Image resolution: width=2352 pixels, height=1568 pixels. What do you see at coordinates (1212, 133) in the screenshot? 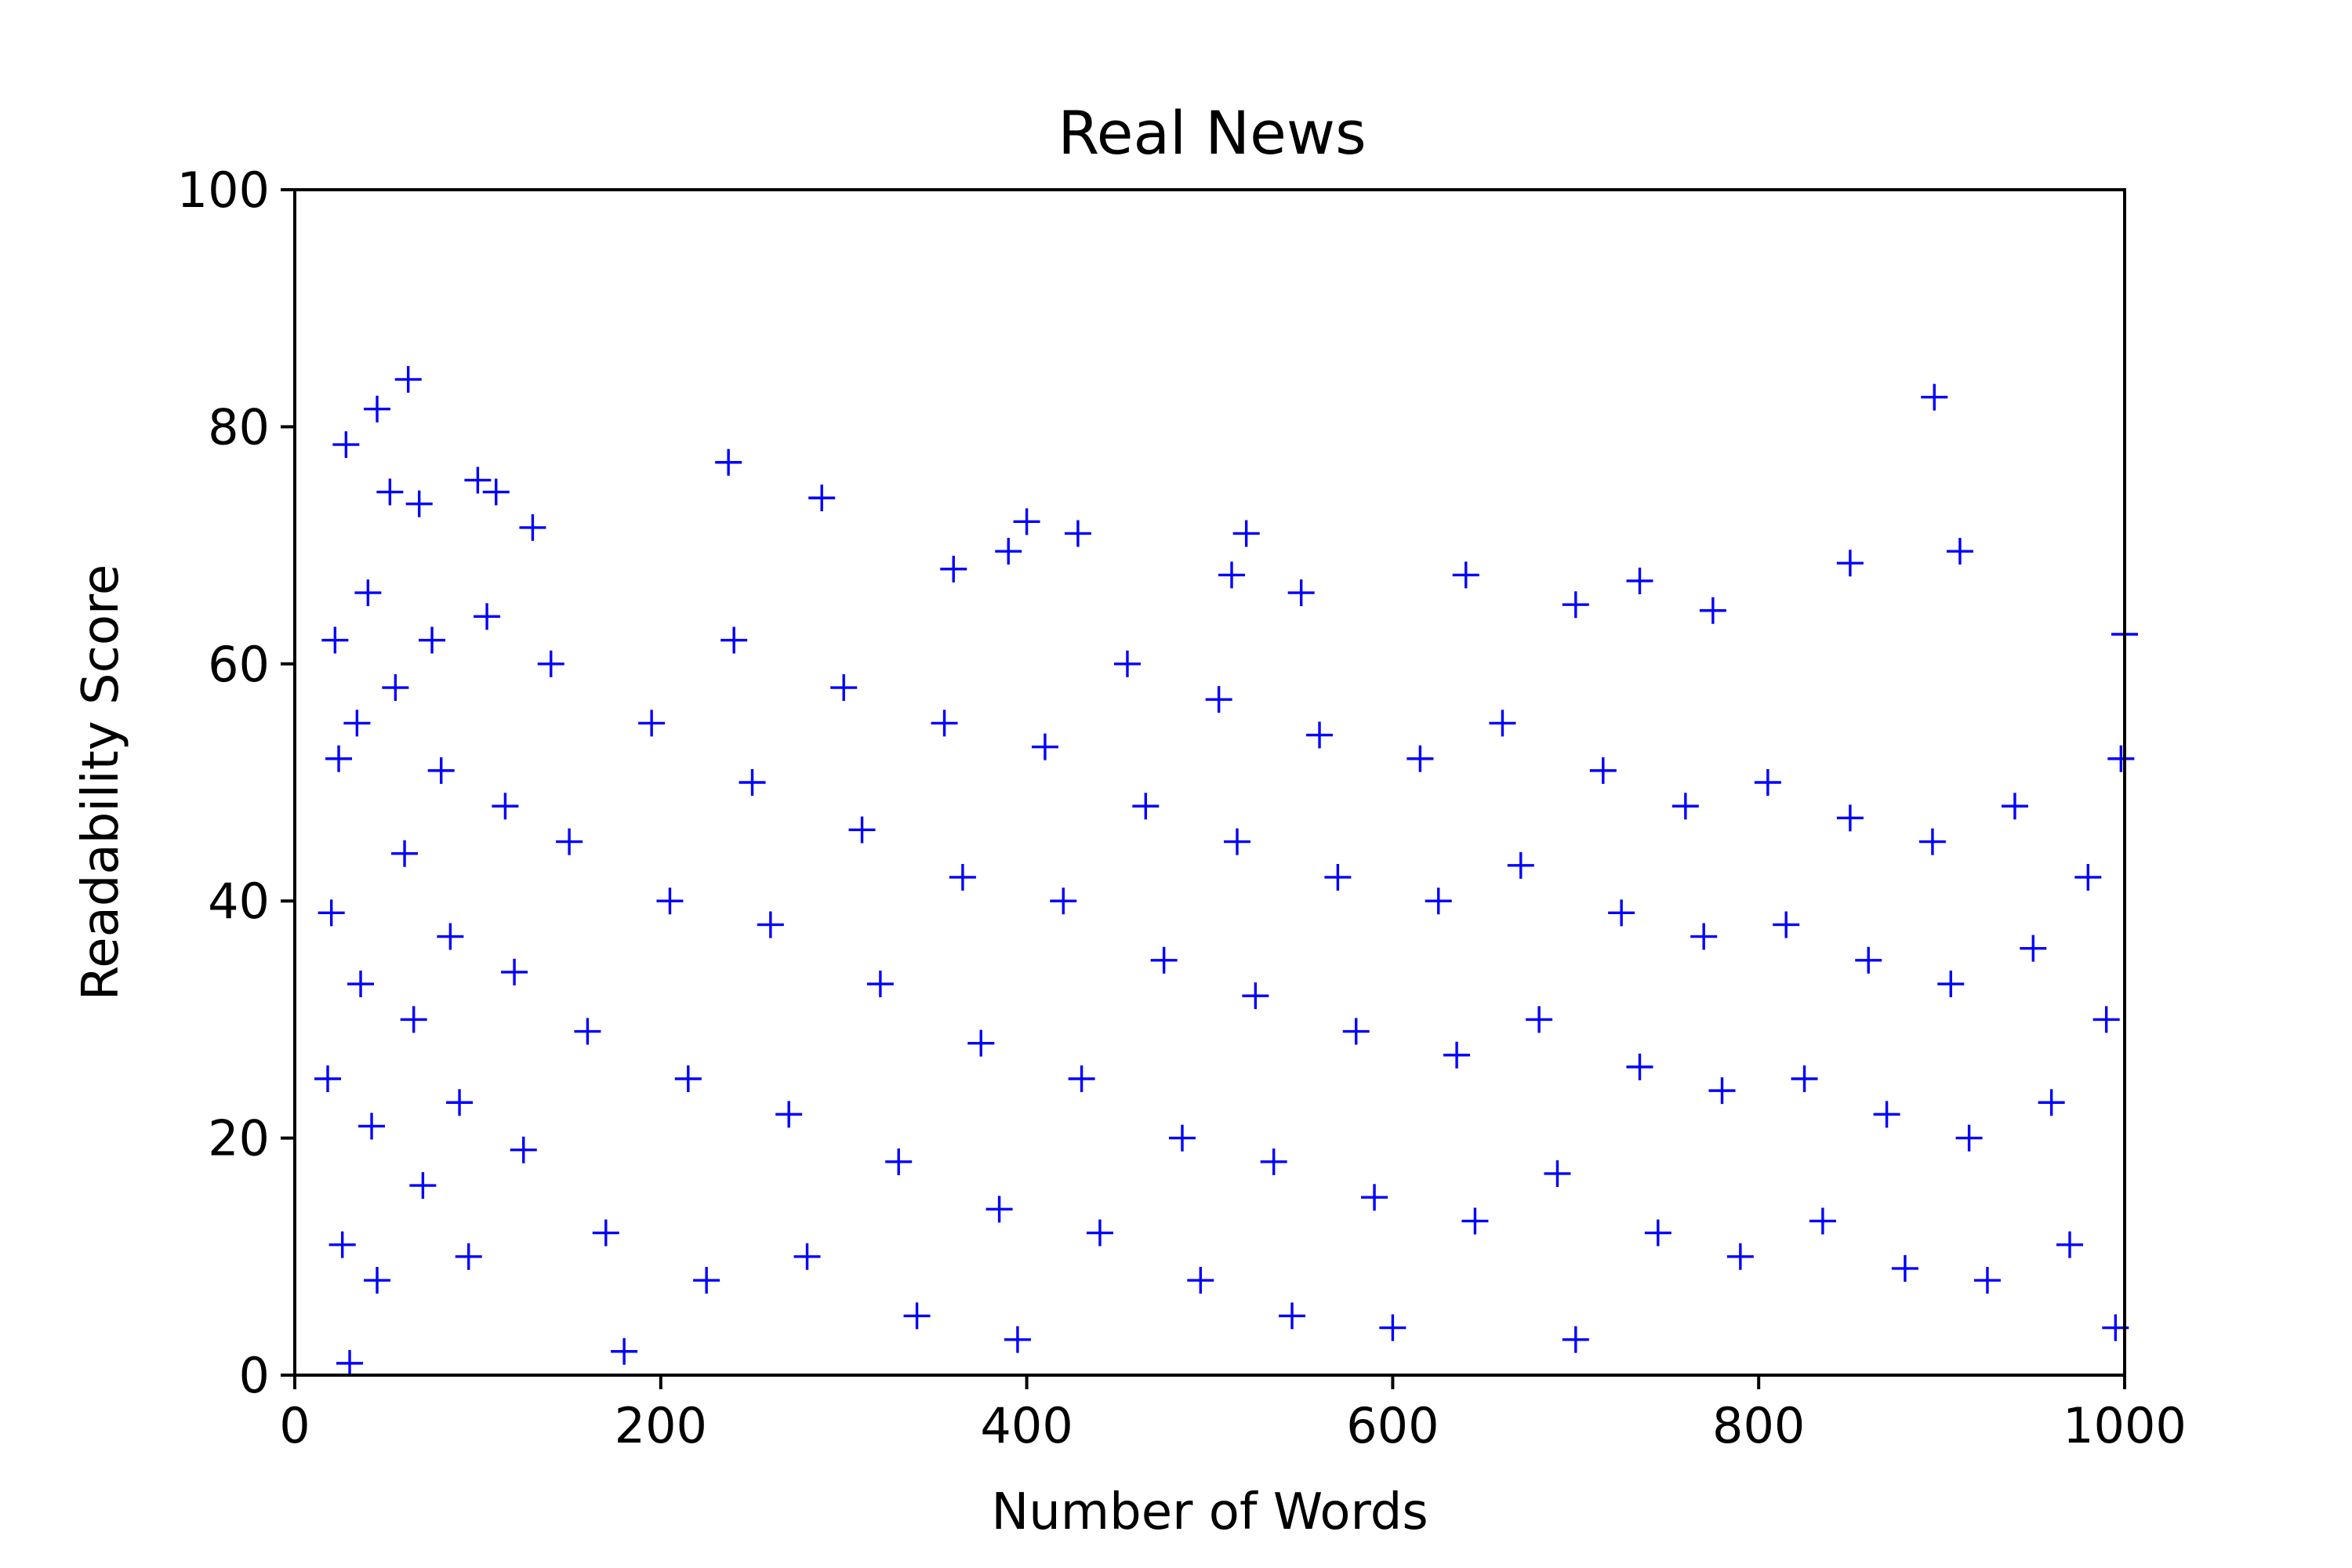
I see `chart-title: Real News` at bounding box center [1212, 133].